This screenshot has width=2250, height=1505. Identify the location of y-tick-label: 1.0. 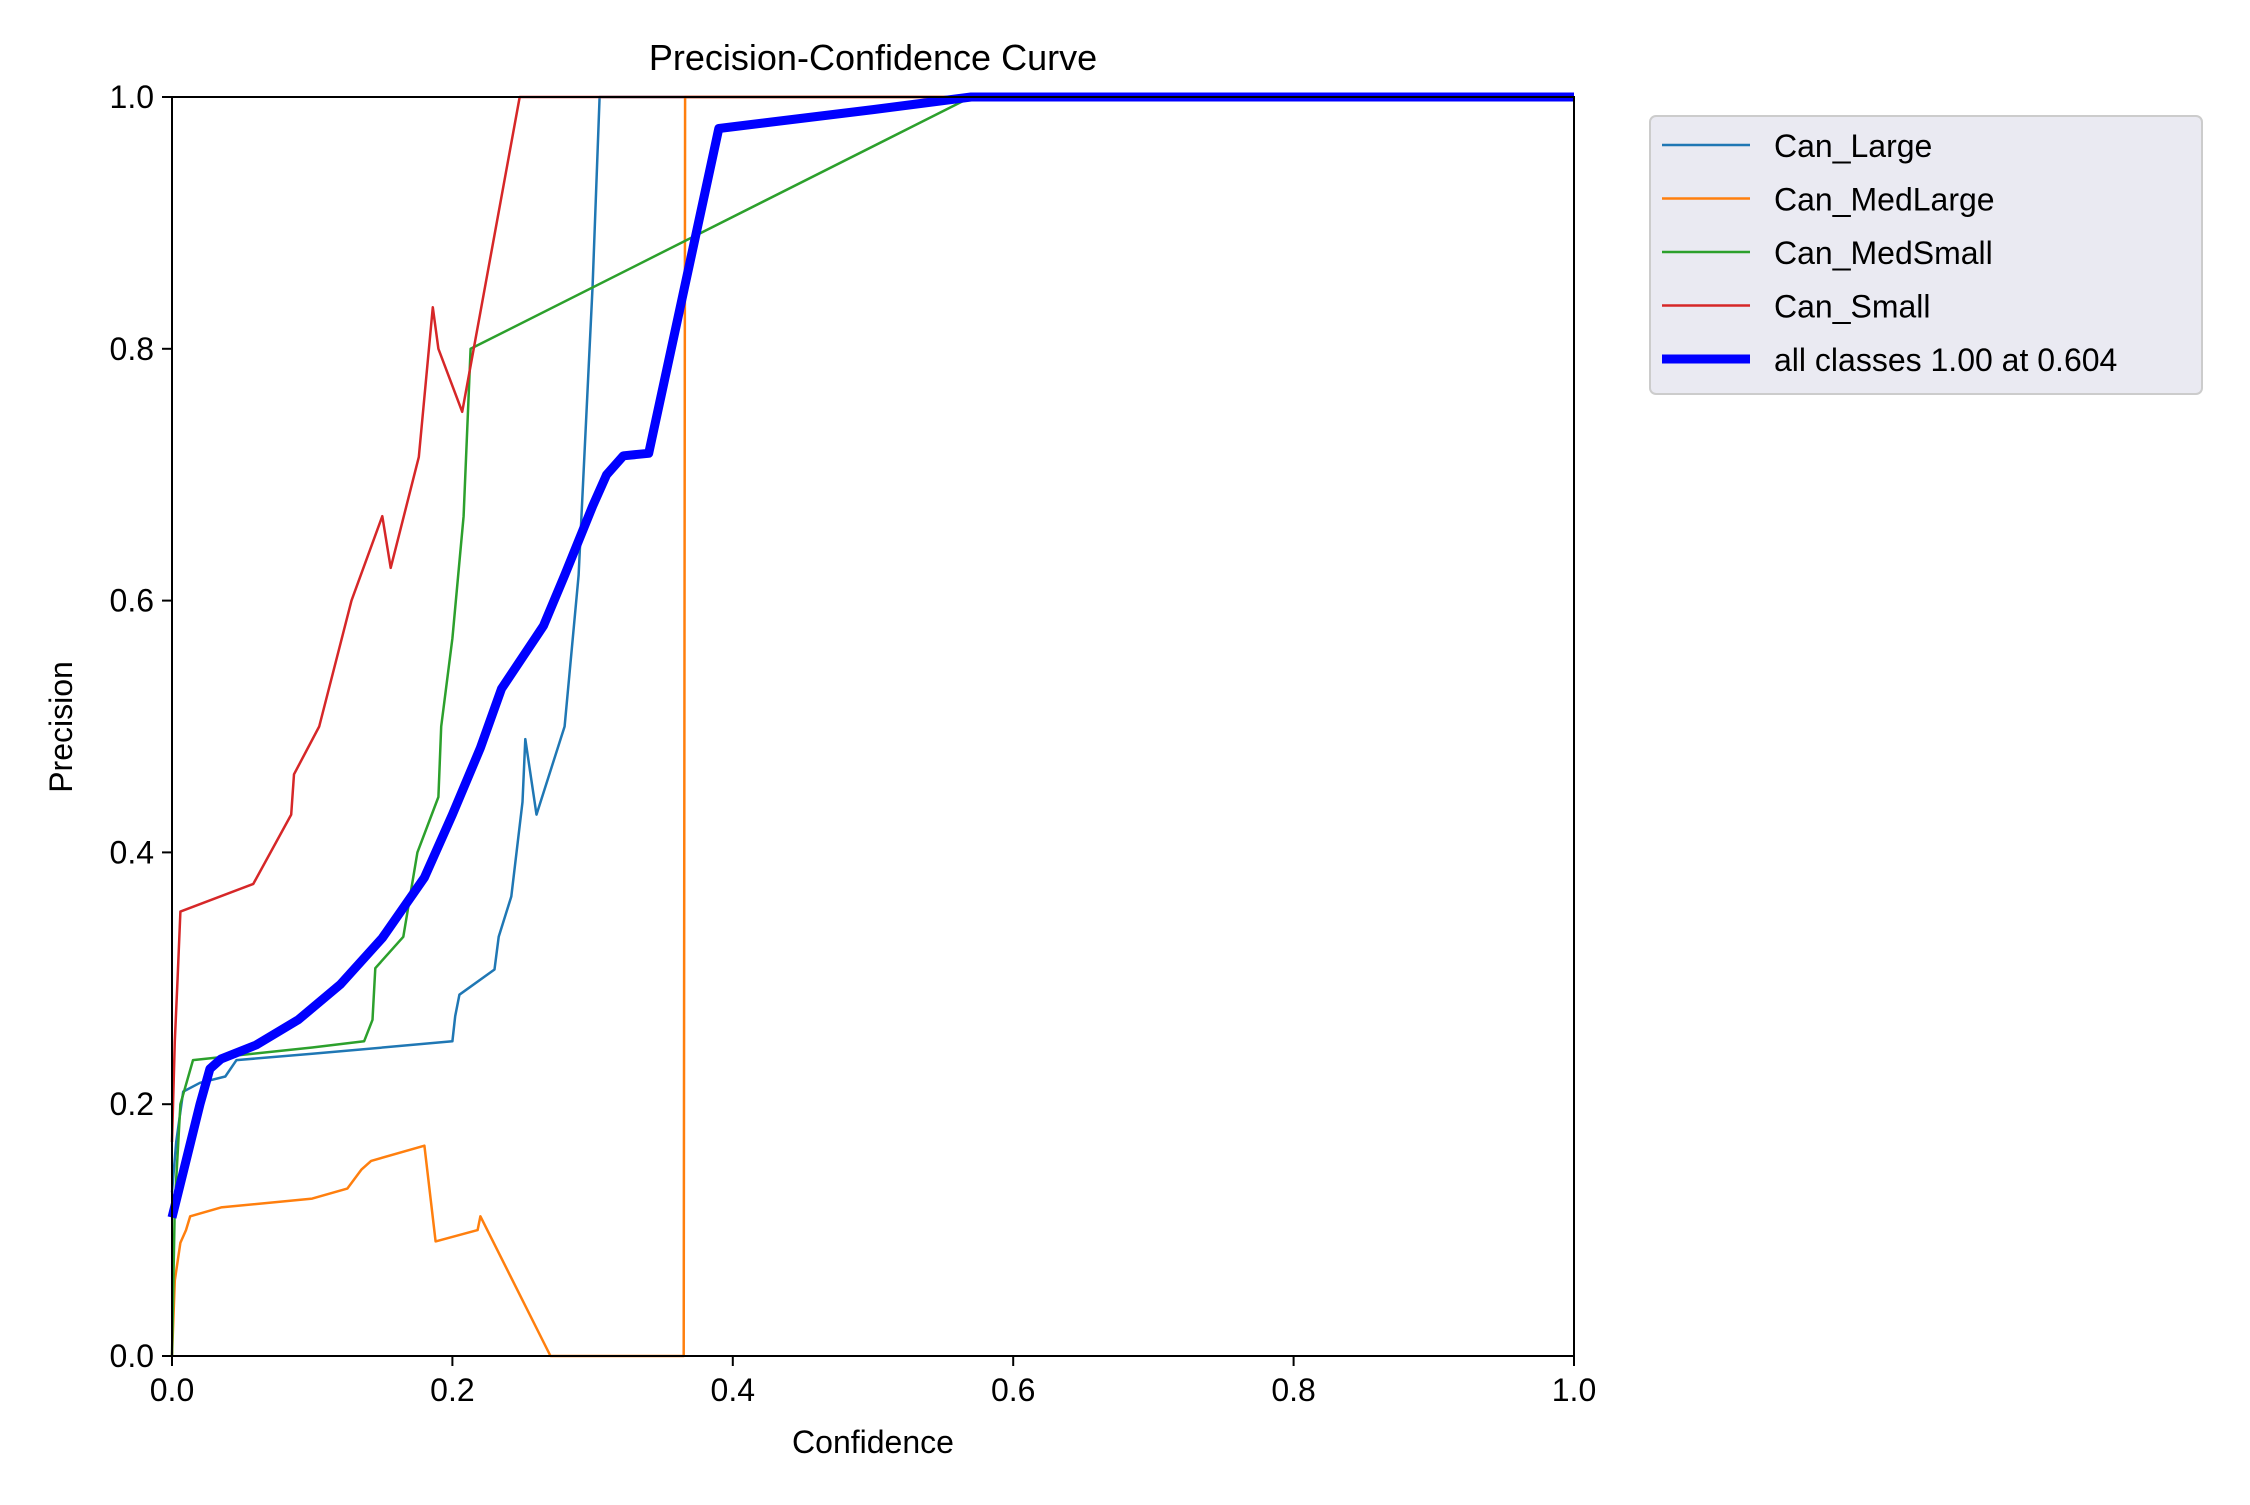
(132, 97).